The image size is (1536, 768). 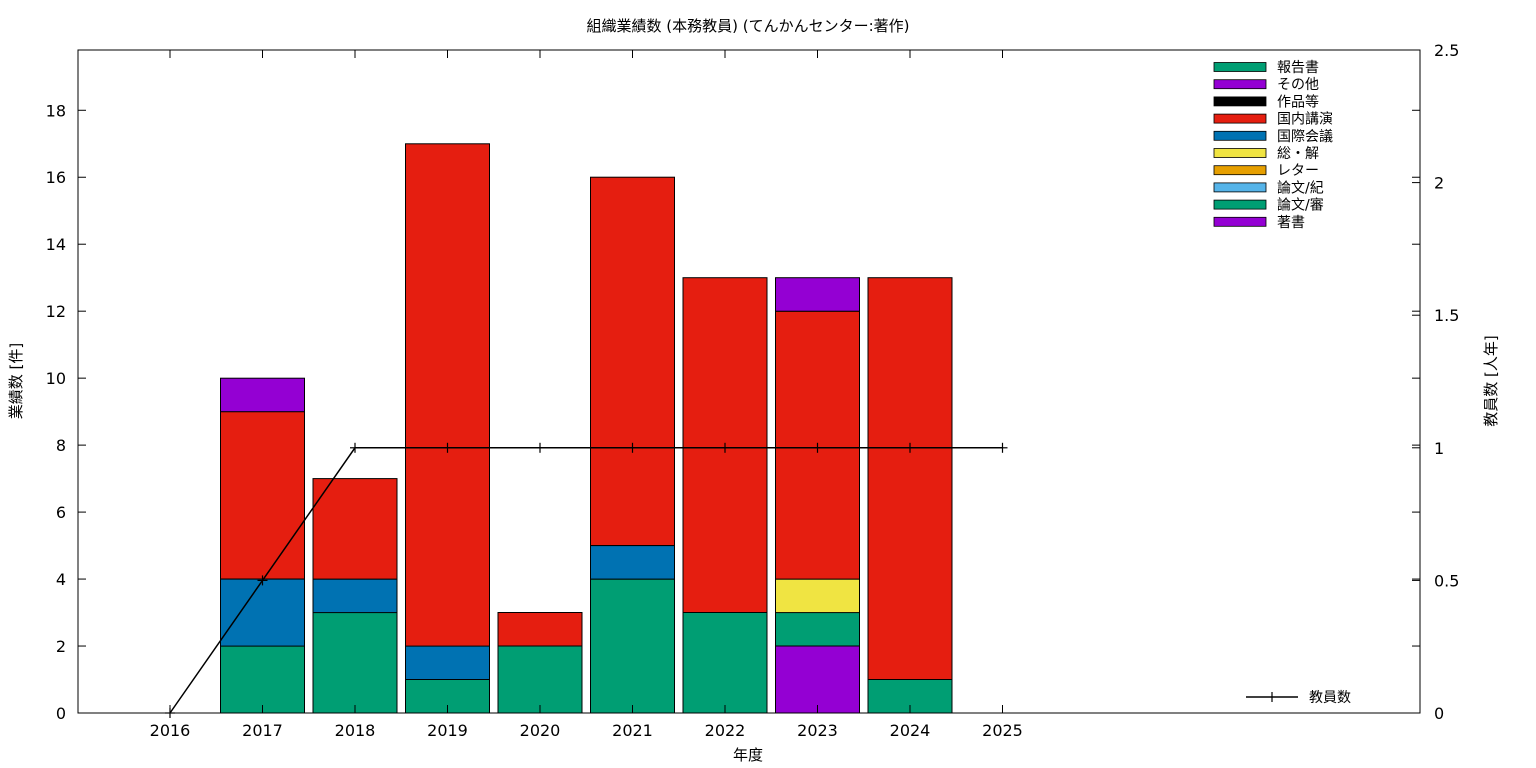 I want to click on y-tick-label: 10, so click(x=56, y=378).